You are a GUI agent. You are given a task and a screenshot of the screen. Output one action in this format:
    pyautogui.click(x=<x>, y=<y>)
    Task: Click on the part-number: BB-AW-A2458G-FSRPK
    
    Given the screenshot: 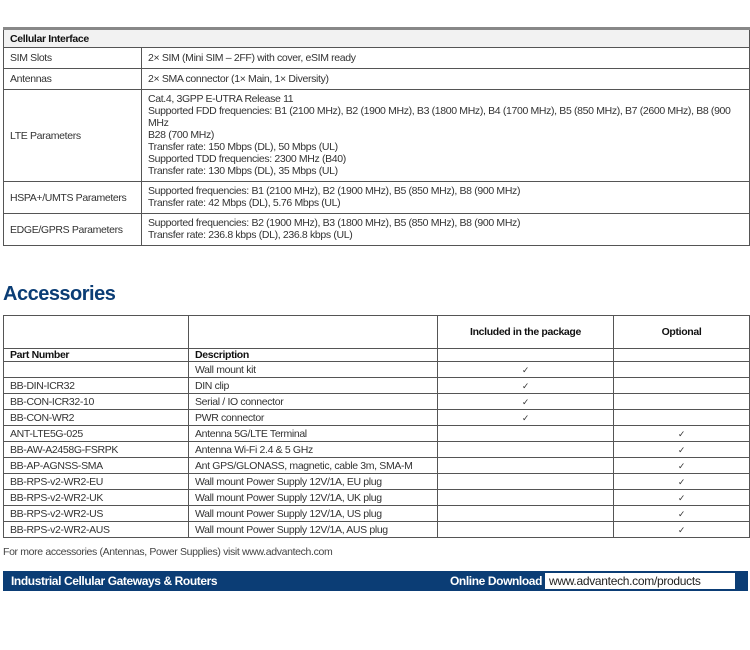 What is the action you would take?
    pyautogui.click(x=96, y=449)
    